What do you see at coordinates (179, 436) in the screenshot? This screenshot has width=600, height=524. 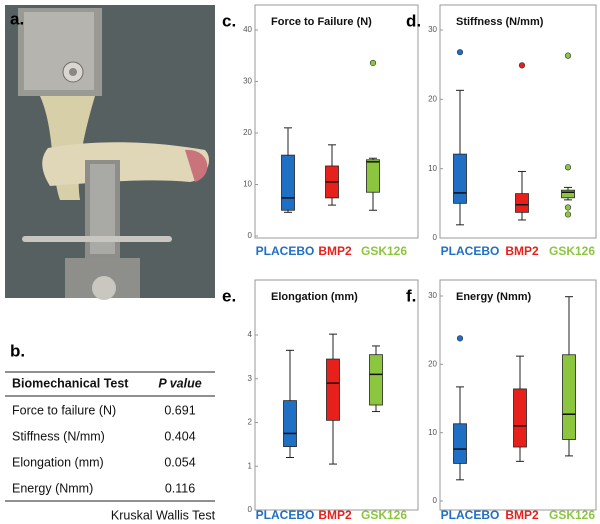 I see `table-cell: 0.404` at bounding box center [179, 436].